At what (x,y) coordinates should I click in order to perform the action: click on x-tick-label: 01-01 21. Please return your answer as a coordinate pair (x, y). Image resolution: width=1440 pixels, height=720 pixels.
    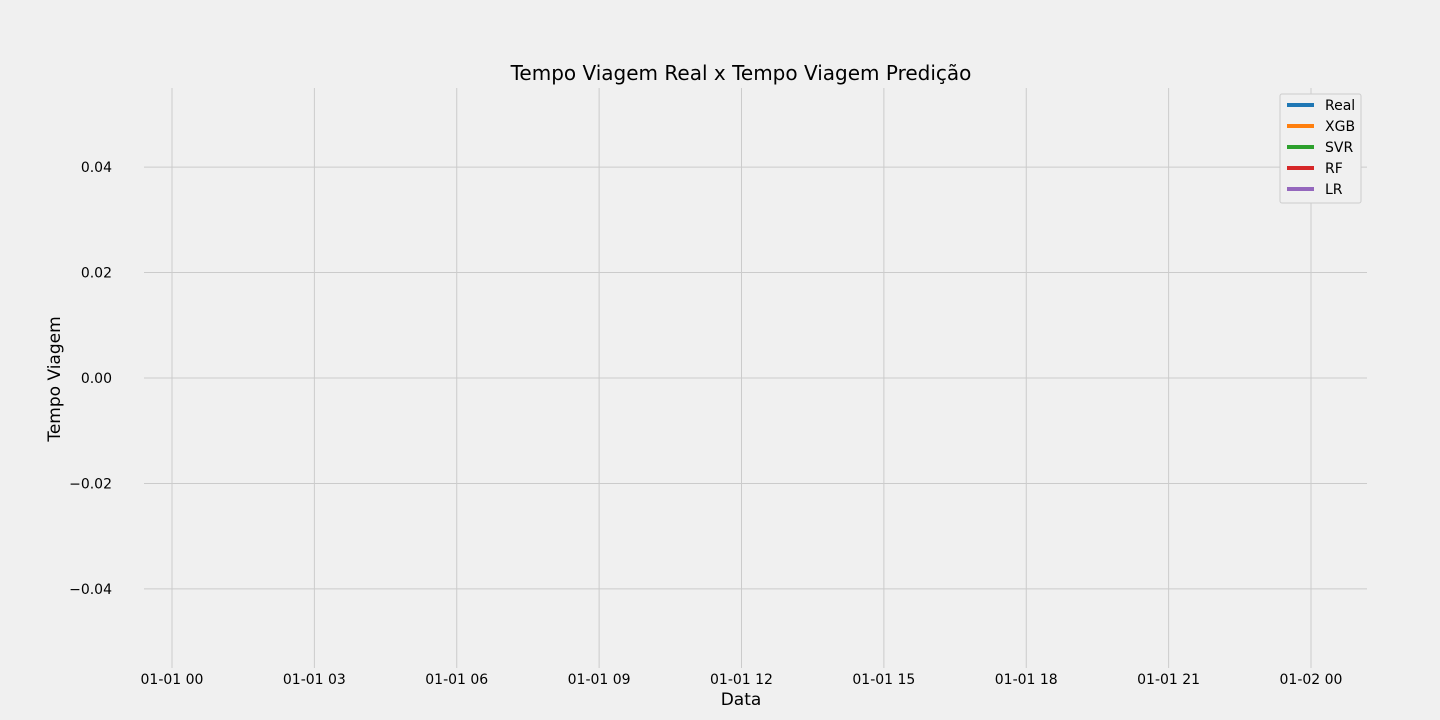
    Looking at the image, I should click on (1168, 680).